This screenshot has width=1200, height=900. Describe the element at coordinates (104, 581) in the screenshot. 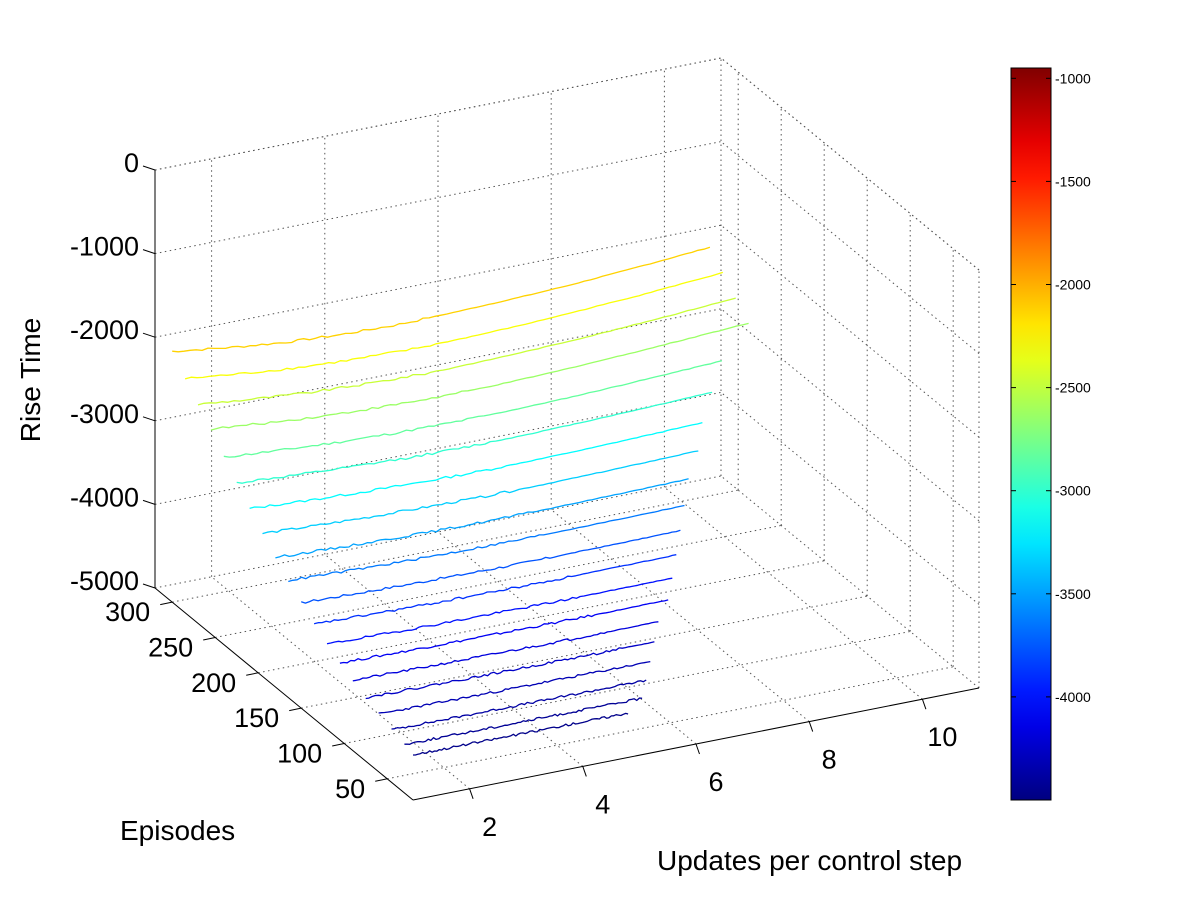

I see `z-tick-label: -5000` at that location.